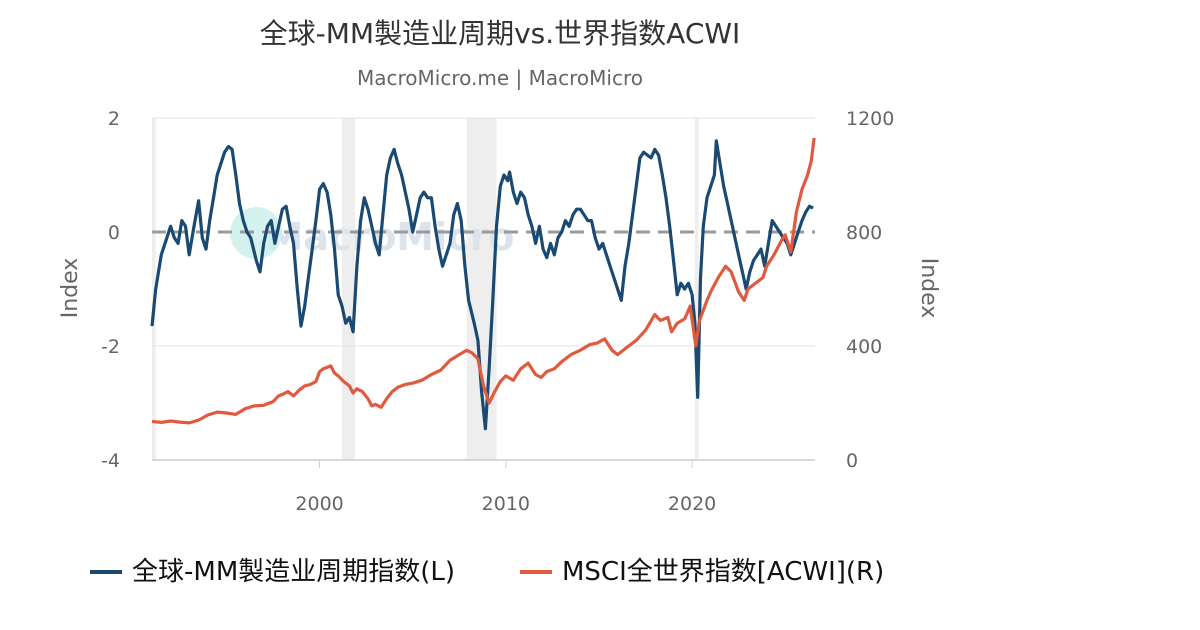  I want to click on legend-label-right-series: MSCI全世界指数[ACWI](R), so click(723, 572).